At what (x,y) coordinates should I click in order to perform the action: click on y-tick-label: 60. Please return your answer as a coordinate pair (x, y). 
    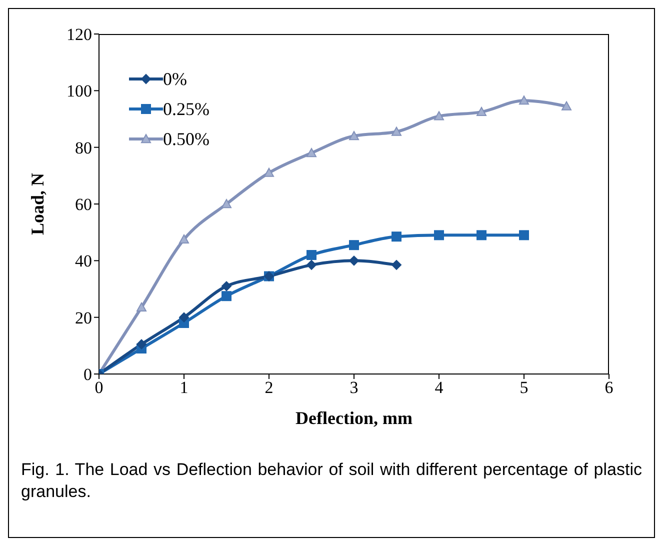
    Looking at the image, I should click on (83, 204).